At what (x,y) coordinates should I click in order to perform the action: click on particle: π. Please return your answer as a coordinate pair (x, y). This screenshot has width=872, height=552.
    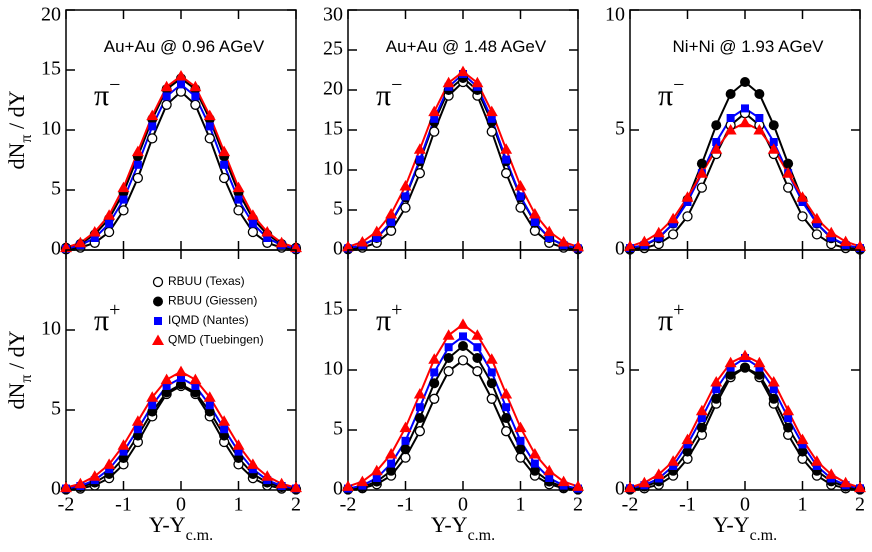
    Looking at the image, I should click on (383, 95).